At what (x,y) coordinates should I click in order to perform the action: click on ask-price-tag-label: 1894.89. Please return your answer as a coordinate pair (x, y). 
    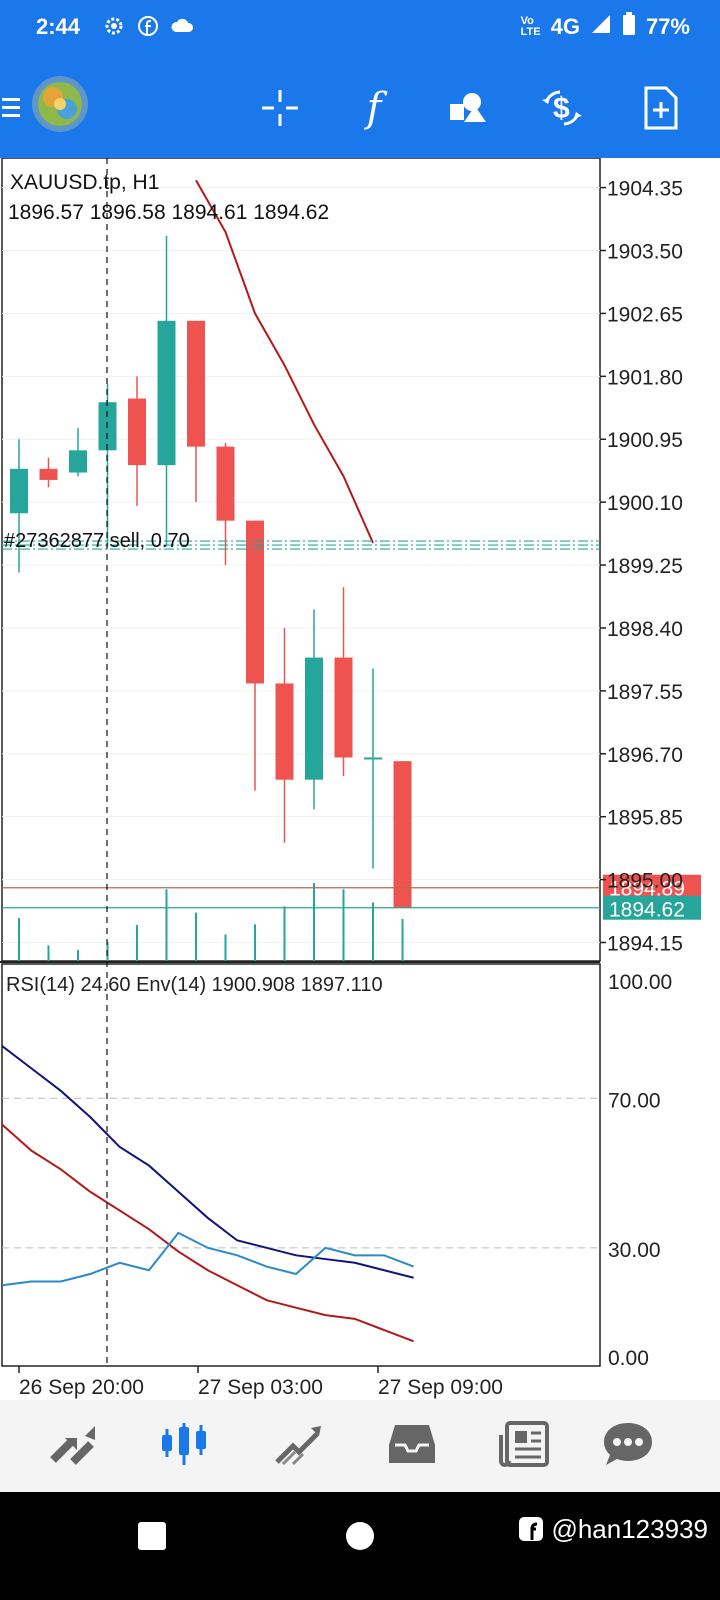
    Looking at the image, I should click on (647, 889).